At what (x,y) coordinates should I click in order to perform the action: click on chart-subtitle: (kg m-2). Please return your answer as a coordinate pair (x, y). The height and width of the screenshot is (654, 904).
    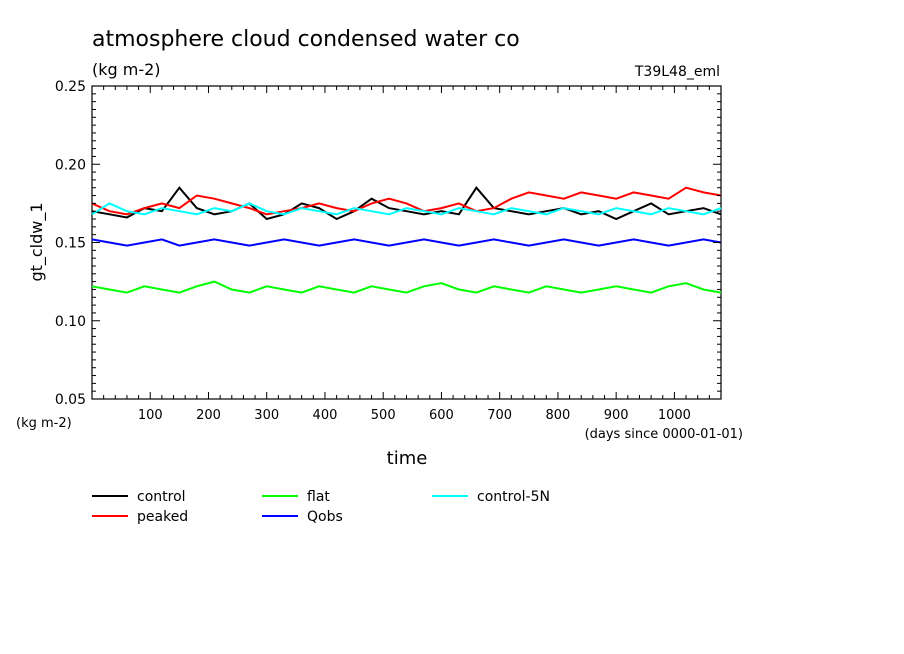
    Looking at the image, I should click on (126, 69).